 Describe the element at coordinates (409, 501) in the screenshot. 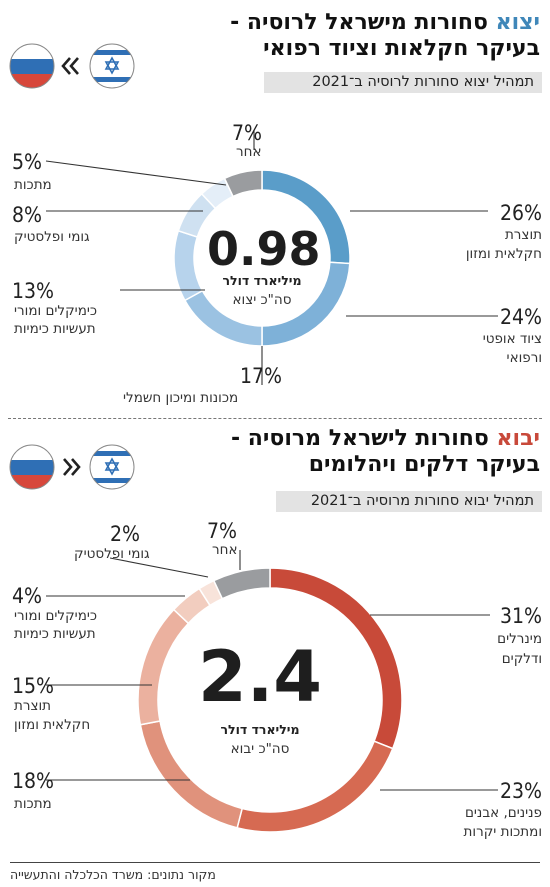

I see `import-subtitle: תמהיל יבוא סחורות מרוסיה ב־2021` at that location.